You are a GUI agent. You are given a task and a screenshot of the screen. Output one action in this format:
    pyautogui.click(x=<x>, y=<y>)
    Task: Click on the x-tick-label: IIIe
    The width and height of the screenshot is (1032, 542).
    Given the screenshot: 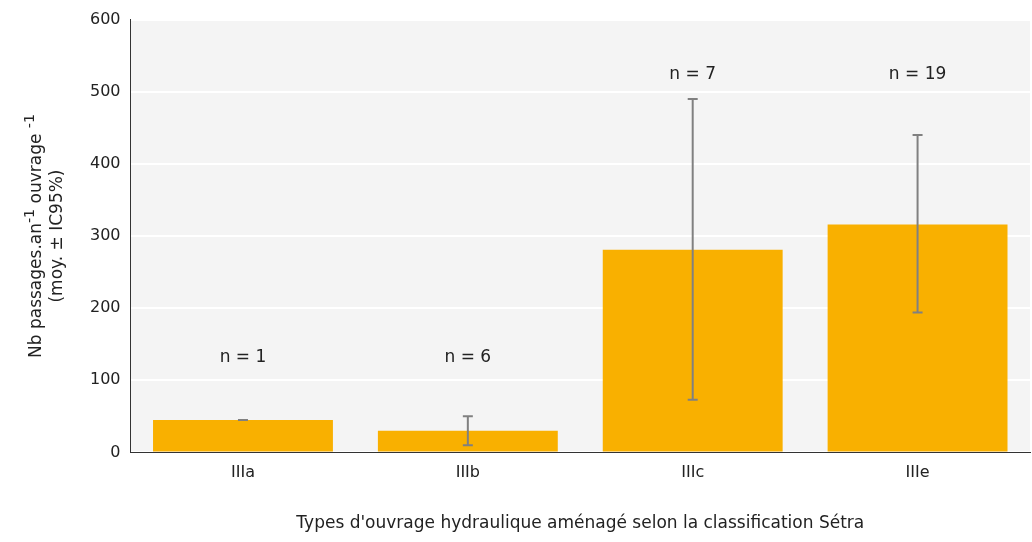 What is the action you would take?
    pyautogui.click(x=917, y=472)
    